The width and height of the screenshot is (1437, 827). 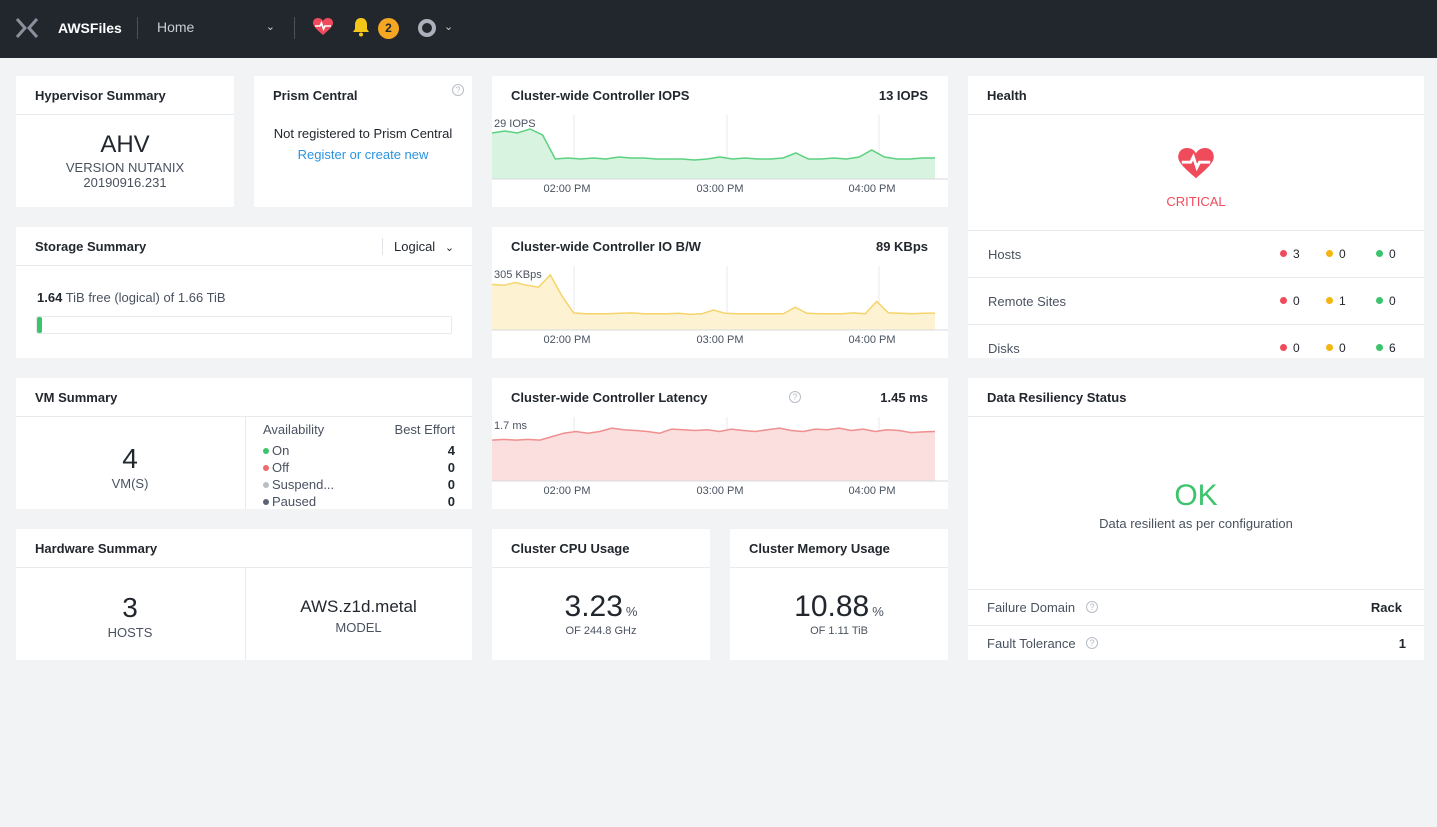 I want to click on iops-chart: 29 IOPS 02:00 PM 03:00 PM 04:00 PM, so click(x=720, y=161).